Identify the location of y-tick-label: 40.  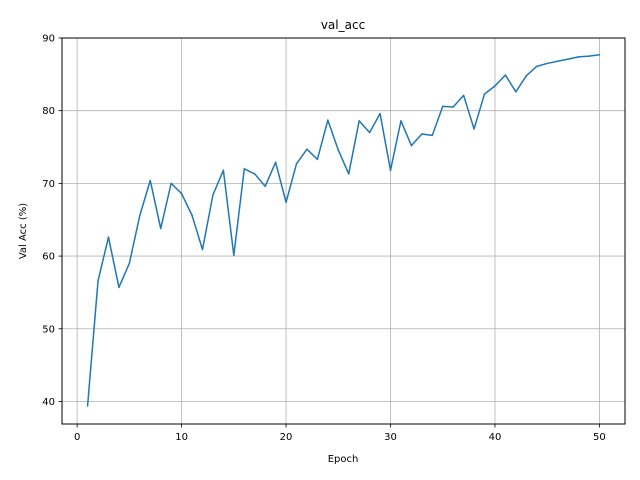
(48, 402).